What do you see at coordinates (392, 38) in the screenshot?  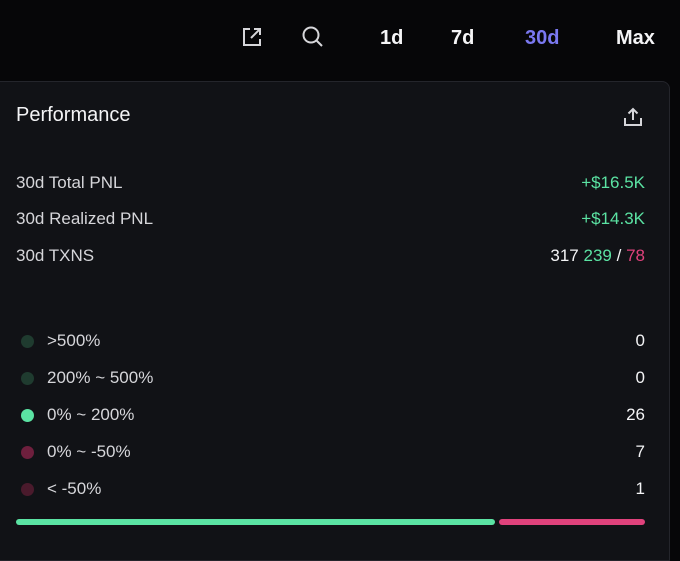 I see `range-tab-1d: 1d` at bounding box center [392, 38].